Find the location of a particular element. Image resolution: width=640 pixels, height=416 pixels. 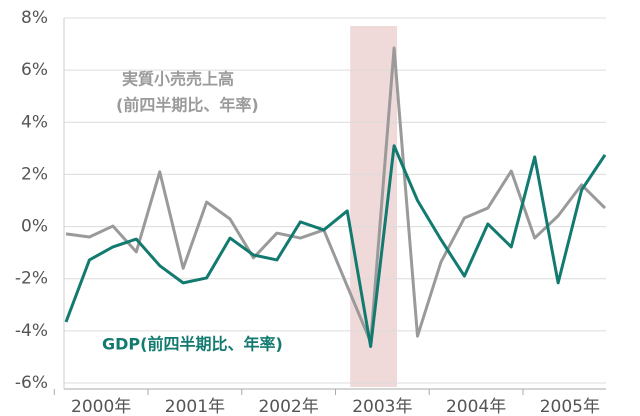

x-tick-label: 2001年 is located at coordinates (195, 406).